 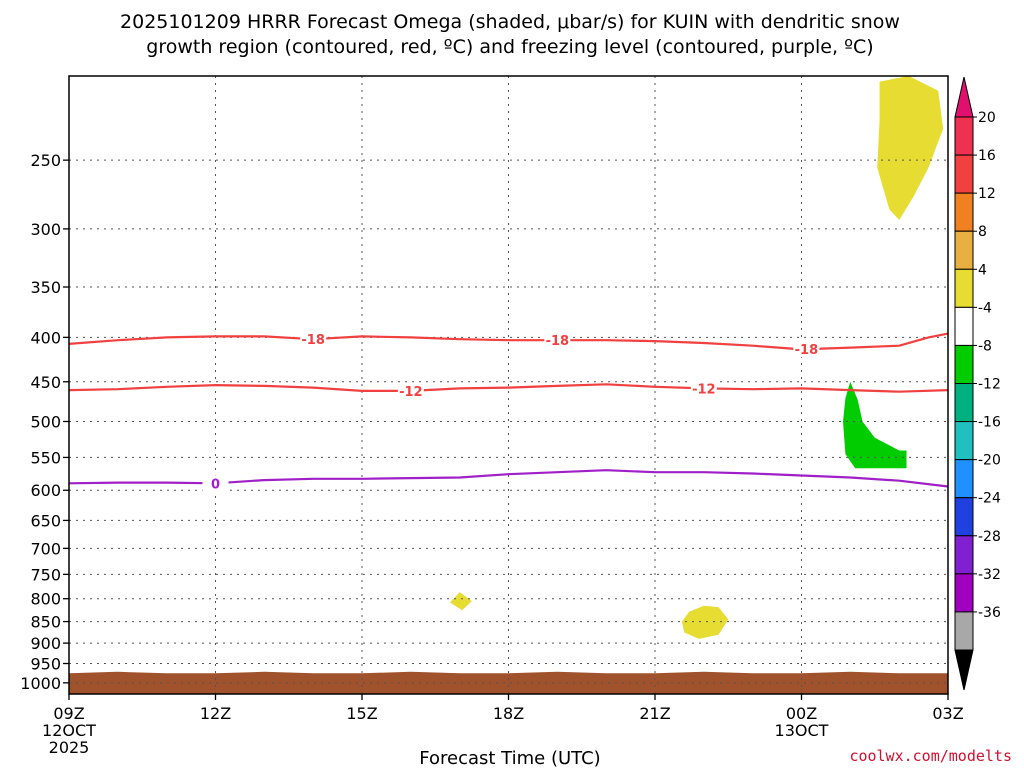 What do you see at coordinates (45, 337) in the screenshot?
I see `y-tick-label-400: 400` at bounding box center [45, 337].